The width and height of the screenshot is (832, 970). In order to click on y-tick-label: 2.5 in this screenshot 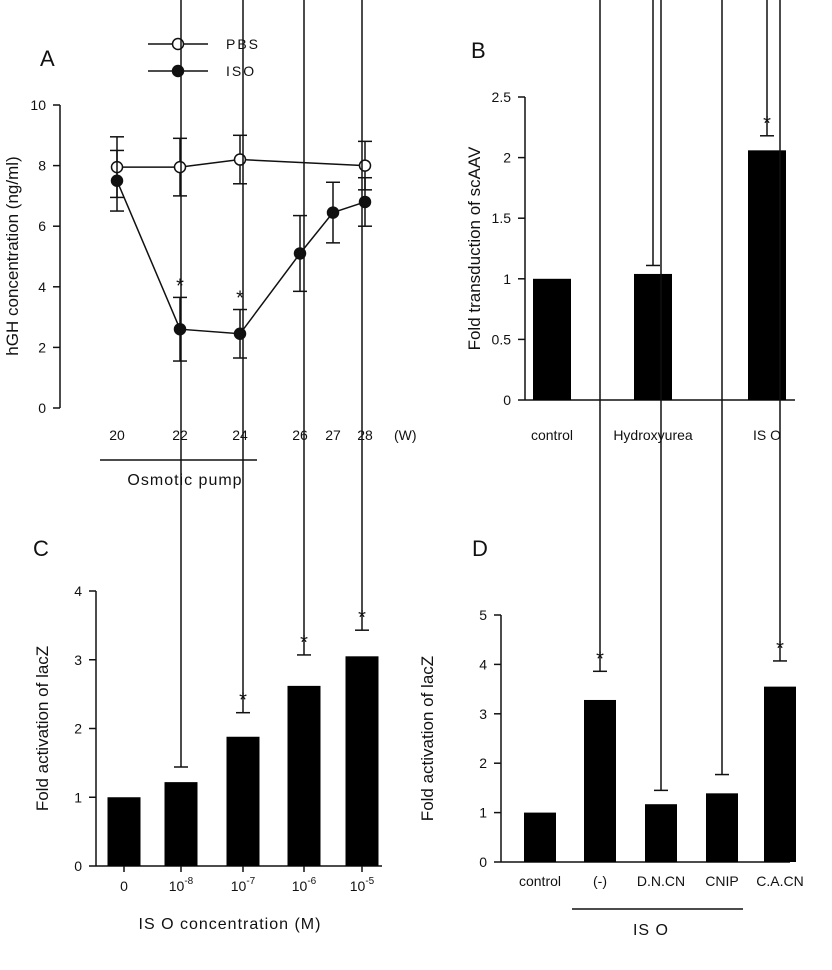, I will do `click(502, 97)`.